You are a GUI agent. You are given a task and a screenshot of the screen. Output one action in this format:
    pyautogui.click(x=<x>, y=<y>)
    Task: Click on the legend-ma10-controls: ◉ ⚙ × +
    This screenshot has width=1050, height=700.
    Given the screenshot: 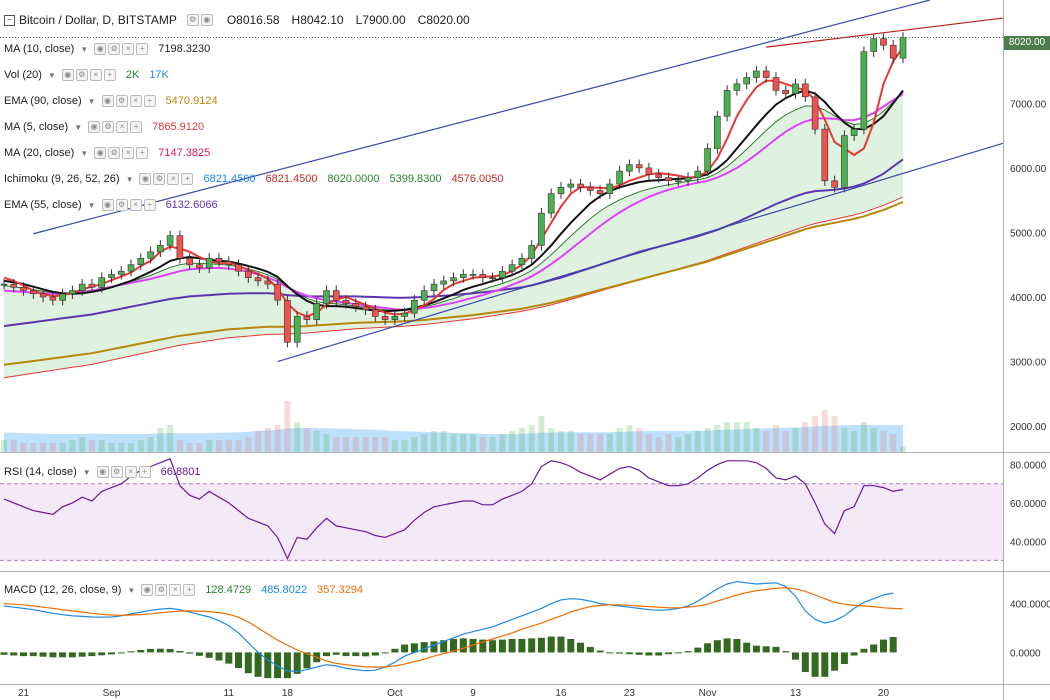 What is the action you would take?
    pyautogui.click(x=121, y=49)
    